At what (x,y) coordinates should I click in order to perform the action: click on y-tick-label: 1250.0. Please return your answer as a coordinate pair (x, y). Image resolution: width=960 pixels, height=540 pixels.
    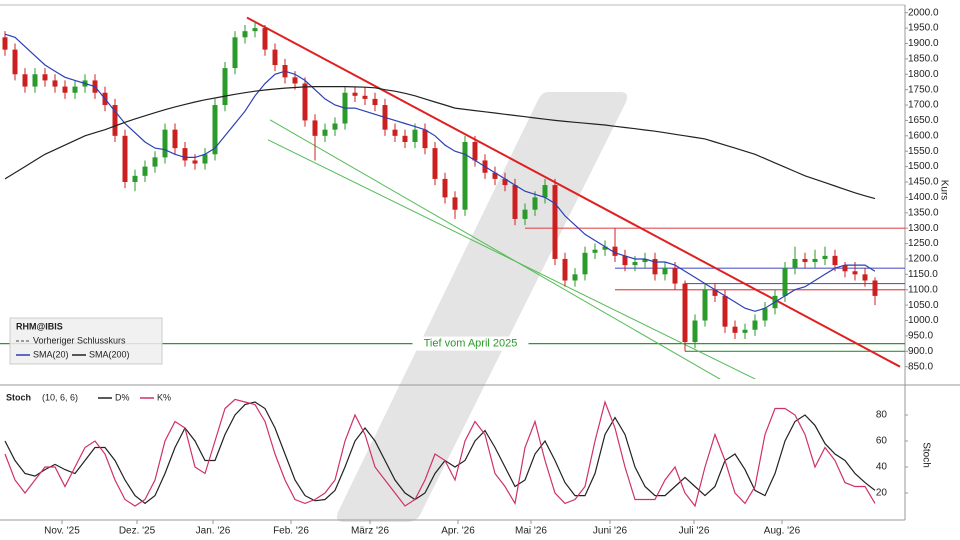
    Looking at the image, I should click on (923, 243).